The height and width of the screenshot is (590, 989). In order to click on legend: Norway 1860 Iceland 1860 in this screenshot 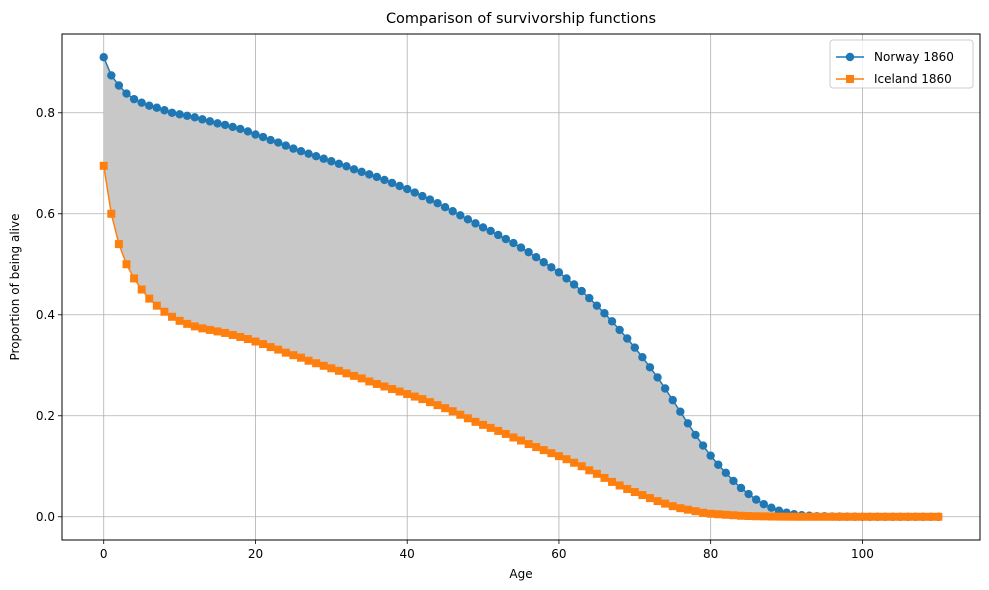, I will do `click(901, 64)`.